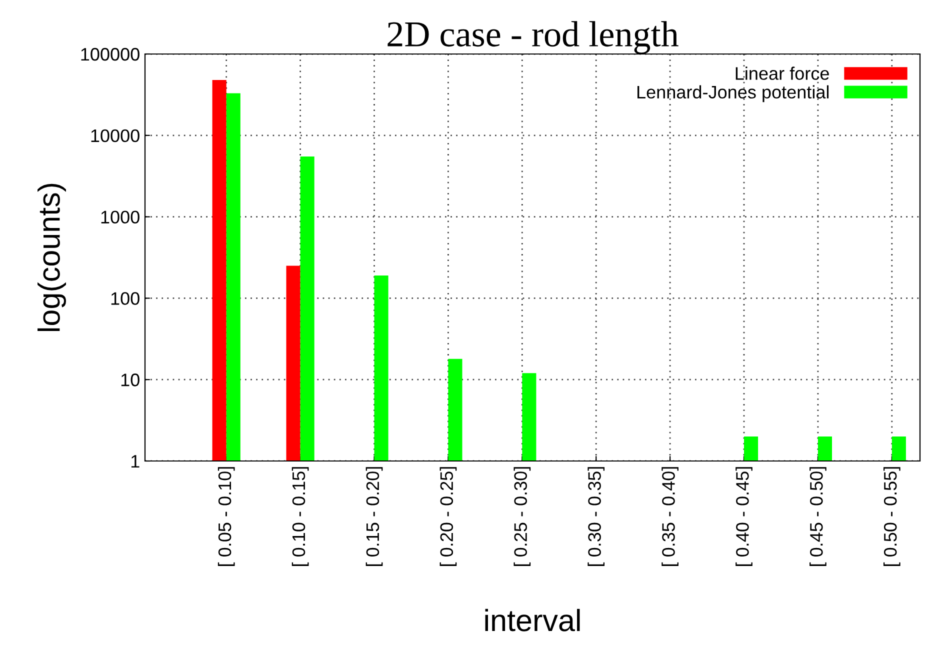 The width and height of the screenshot is (936, 667). Describe the element at coordinates (374, 516) in the screenshot. I see `x-tick-label: [ 0.15 - 0.20]` at that location.